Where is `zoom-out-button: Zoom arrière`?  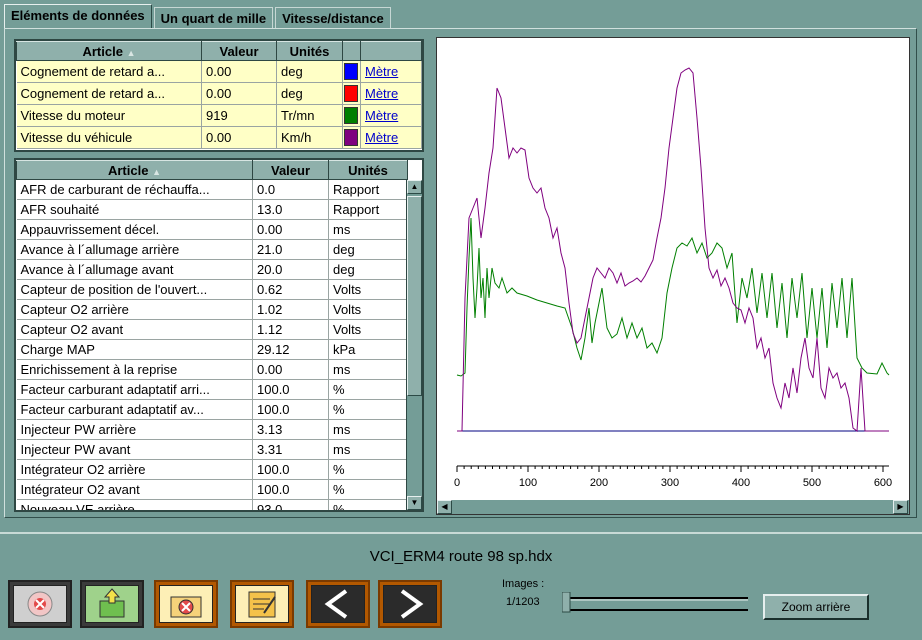 zoom-out-button: Zoom arrière is located at coordinates (816, 607).